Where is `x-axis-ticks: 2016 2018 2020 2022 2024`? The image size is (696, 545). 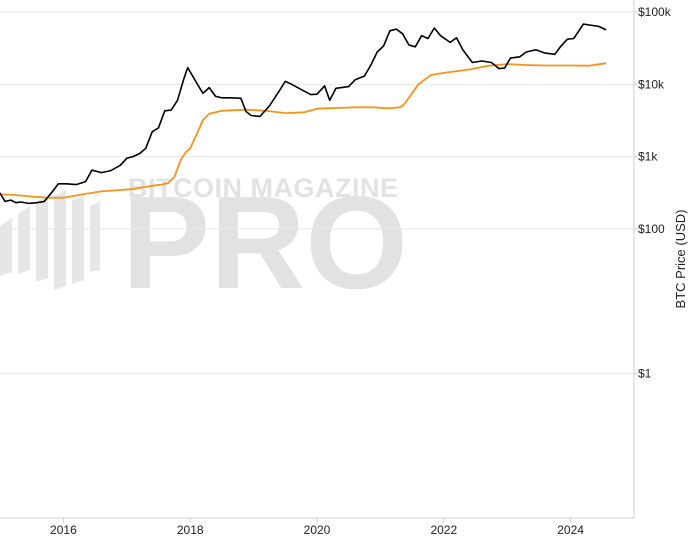 x-axis-ticks: 2016 2018 2020 2022 2024 is located at coordinates (317, 527).